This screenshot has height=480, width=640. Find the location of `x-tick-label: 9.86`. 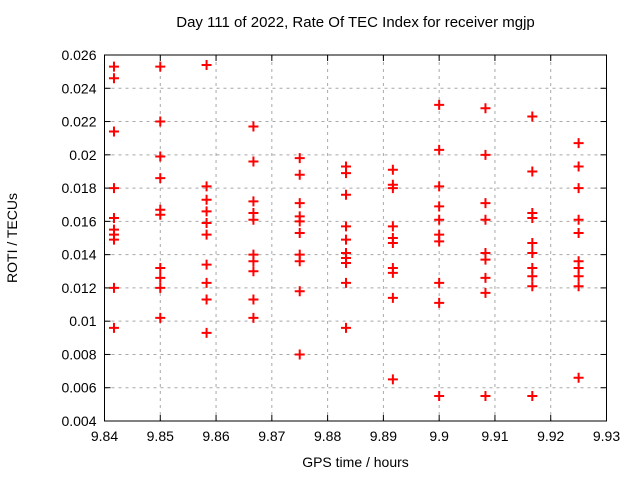

x-tick-label: 9.86 is located at coordinates (215, 436).